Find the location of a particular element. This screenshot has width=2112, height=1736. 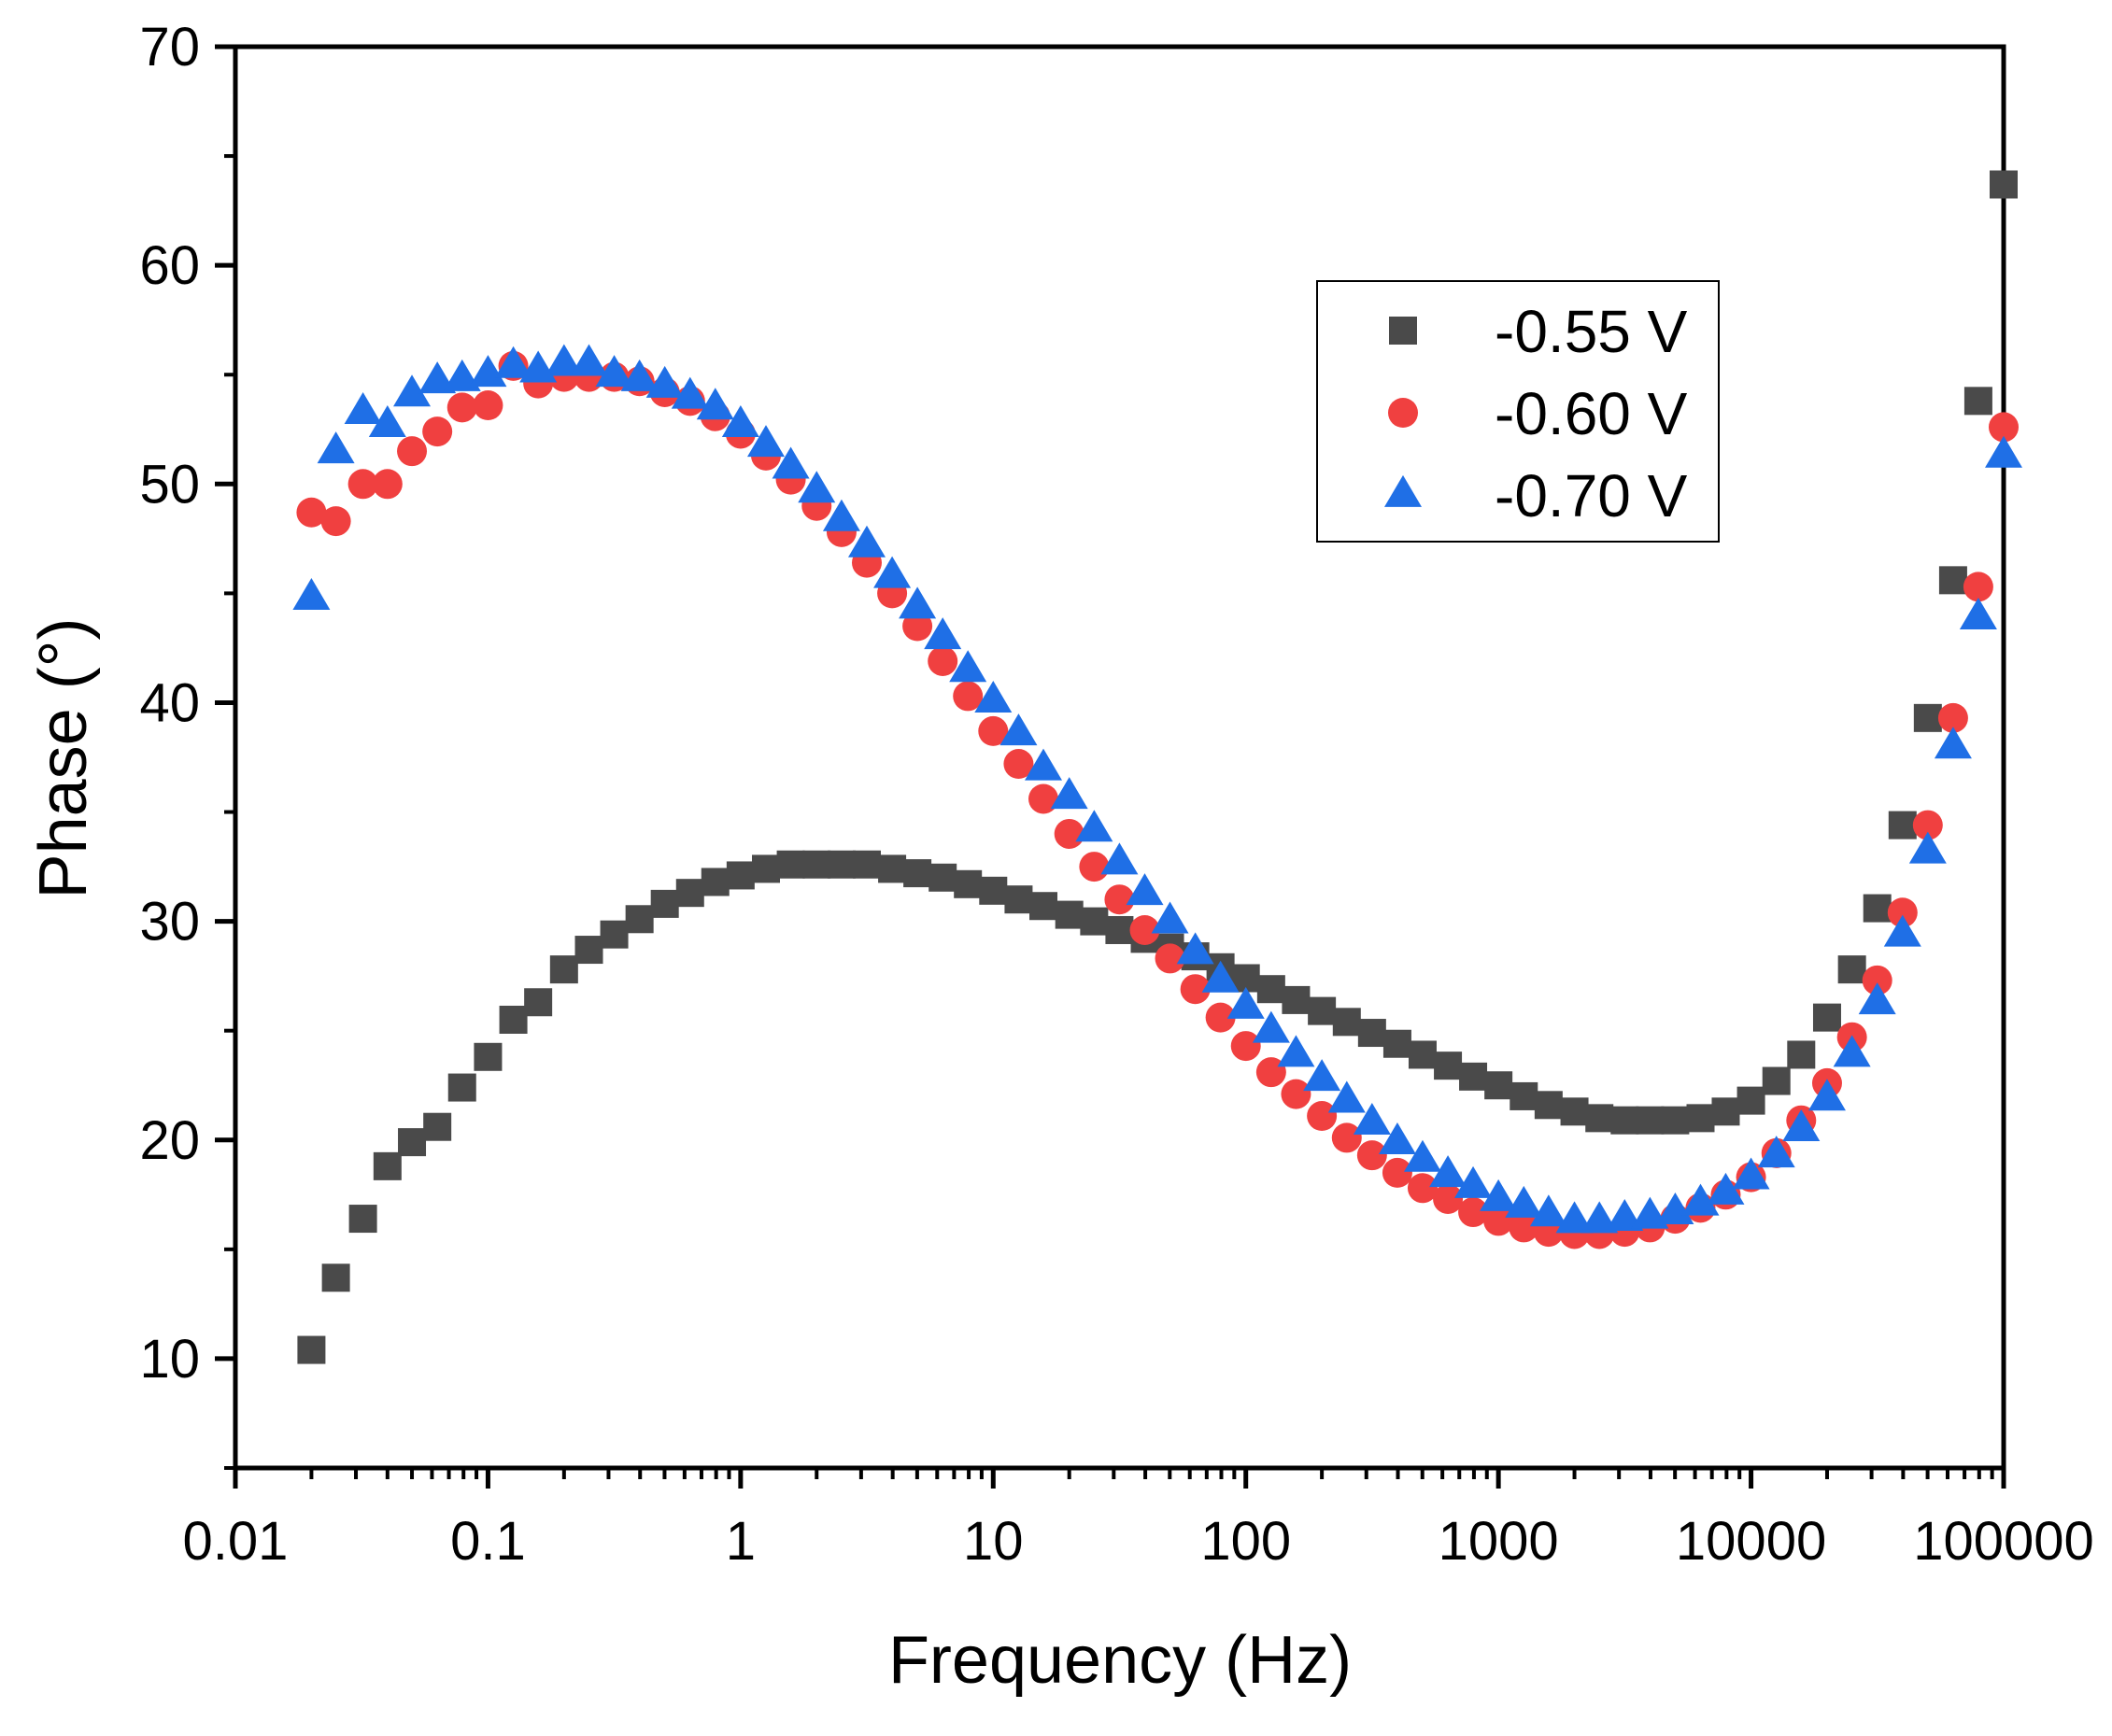

legend-label: -0.55 V is located at coordinates (1591, 331).